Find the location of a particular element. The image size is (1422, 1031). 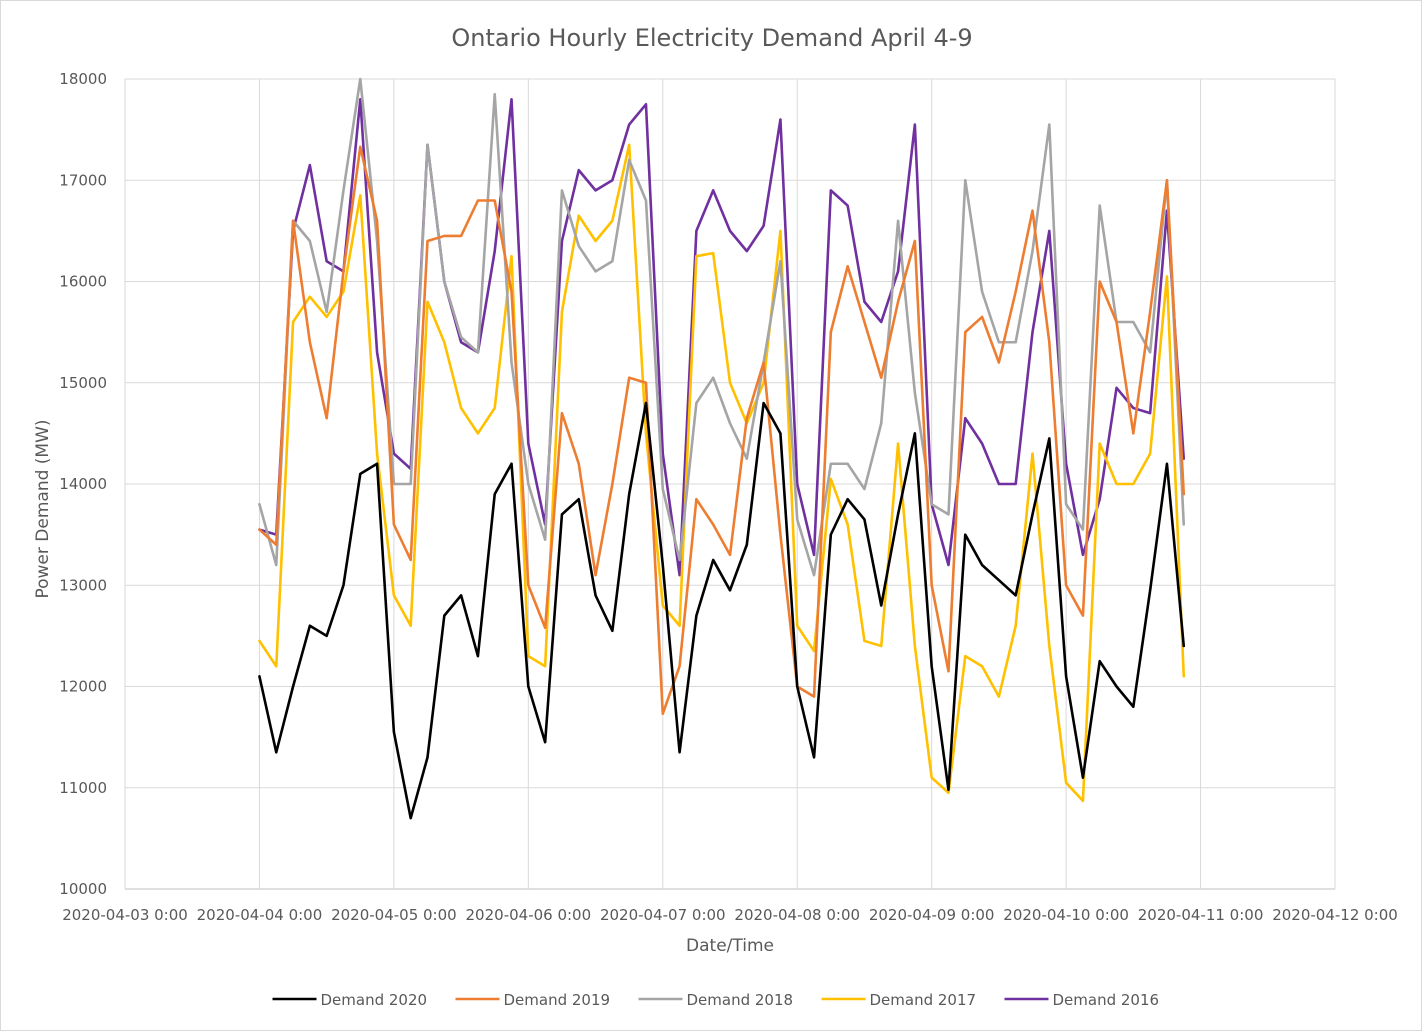

legend-item: Demand 2018 is located at coordinates (716, 1000).